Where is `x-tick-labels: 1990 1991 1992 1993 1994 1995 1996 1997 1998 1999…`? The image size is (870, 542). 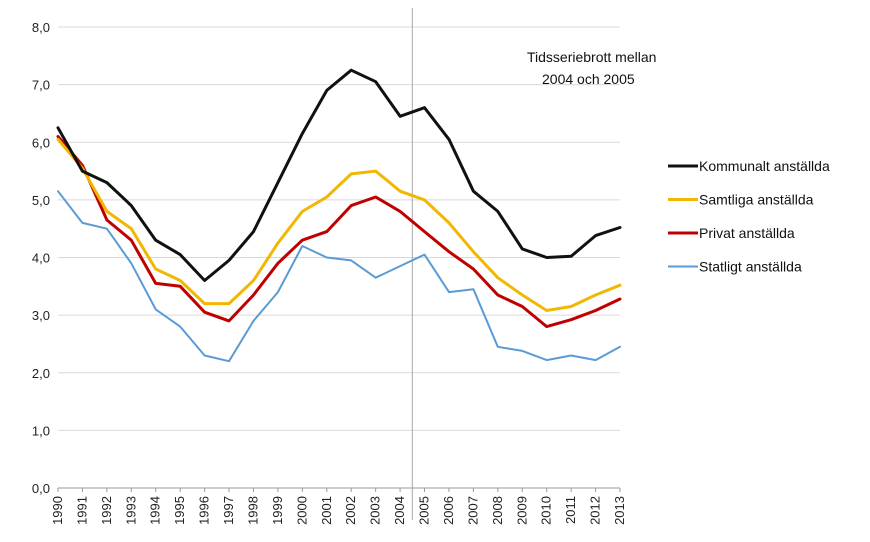 x-tick-labels: 1990 1991 1992 1993 1994 1995 1996 1997 1998 1999… is located at coordinates (338, 506).